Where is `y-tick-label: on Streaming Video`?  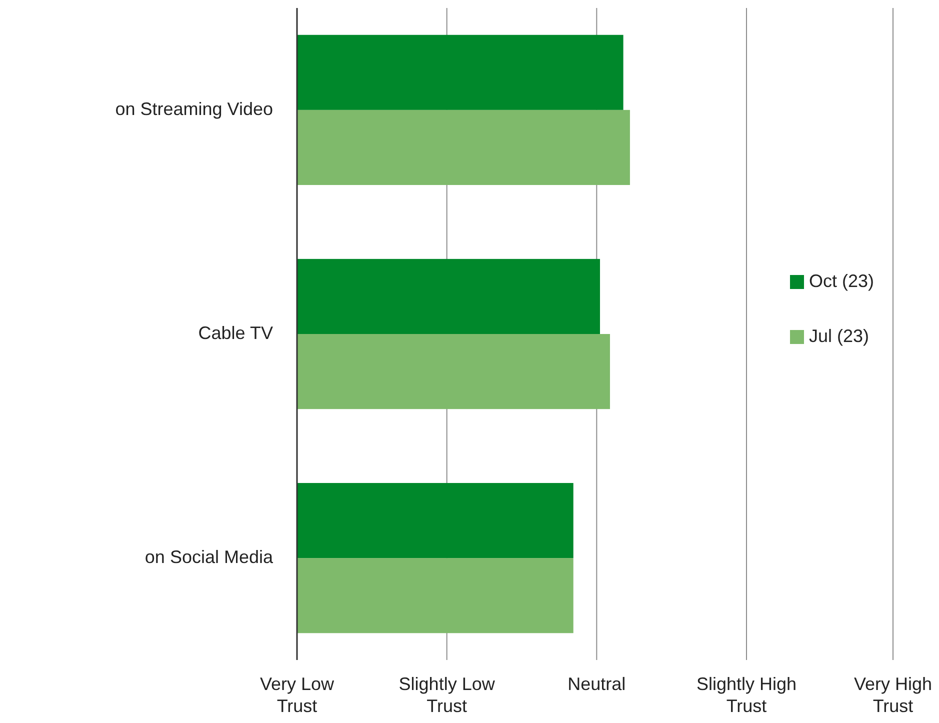 y-tick-label: on Streaming Video is located at coordinates (194, 108).